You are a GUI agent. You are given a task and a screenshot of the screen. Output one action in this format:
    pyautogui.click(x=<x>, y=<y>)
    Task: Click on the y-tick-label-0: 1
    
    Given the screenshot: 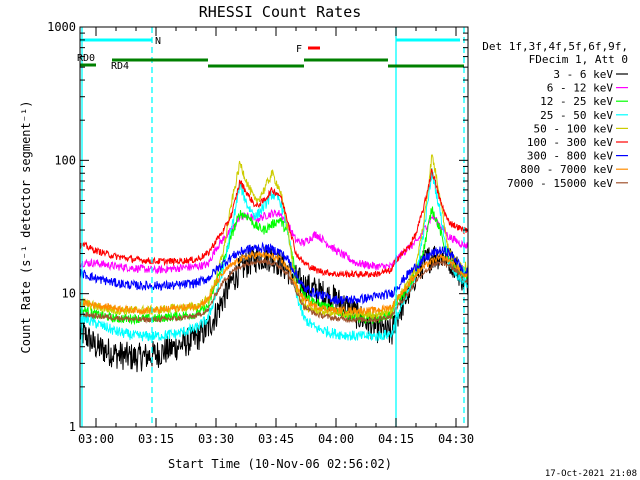 What is the action you would take?
    pyautogui.click(x=72, y=427)
    